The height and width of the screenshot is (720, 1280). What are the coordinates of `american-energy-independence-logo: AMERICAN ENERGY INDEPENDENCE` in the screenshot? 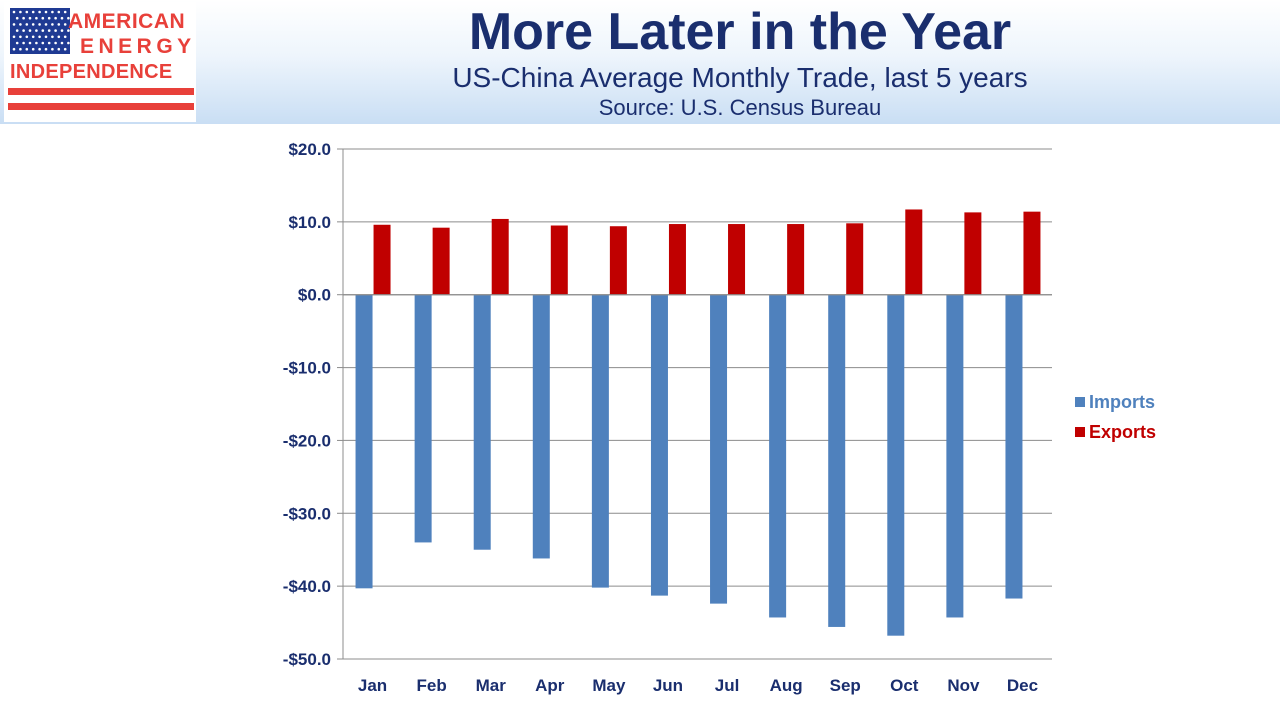 It's located at (100, 62).